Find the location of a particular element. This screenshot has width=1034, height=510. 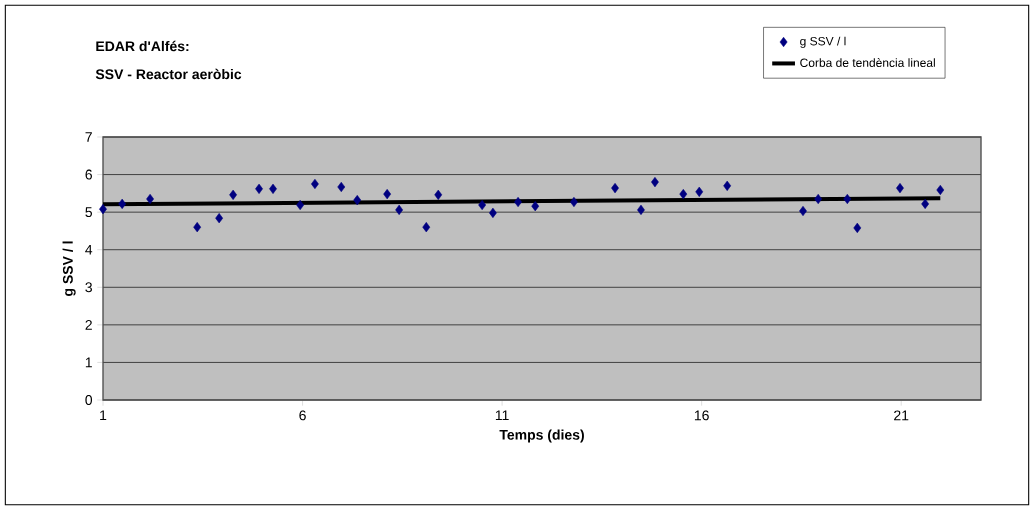

x-tick-label: 16 is located at coordinates (701, 415).